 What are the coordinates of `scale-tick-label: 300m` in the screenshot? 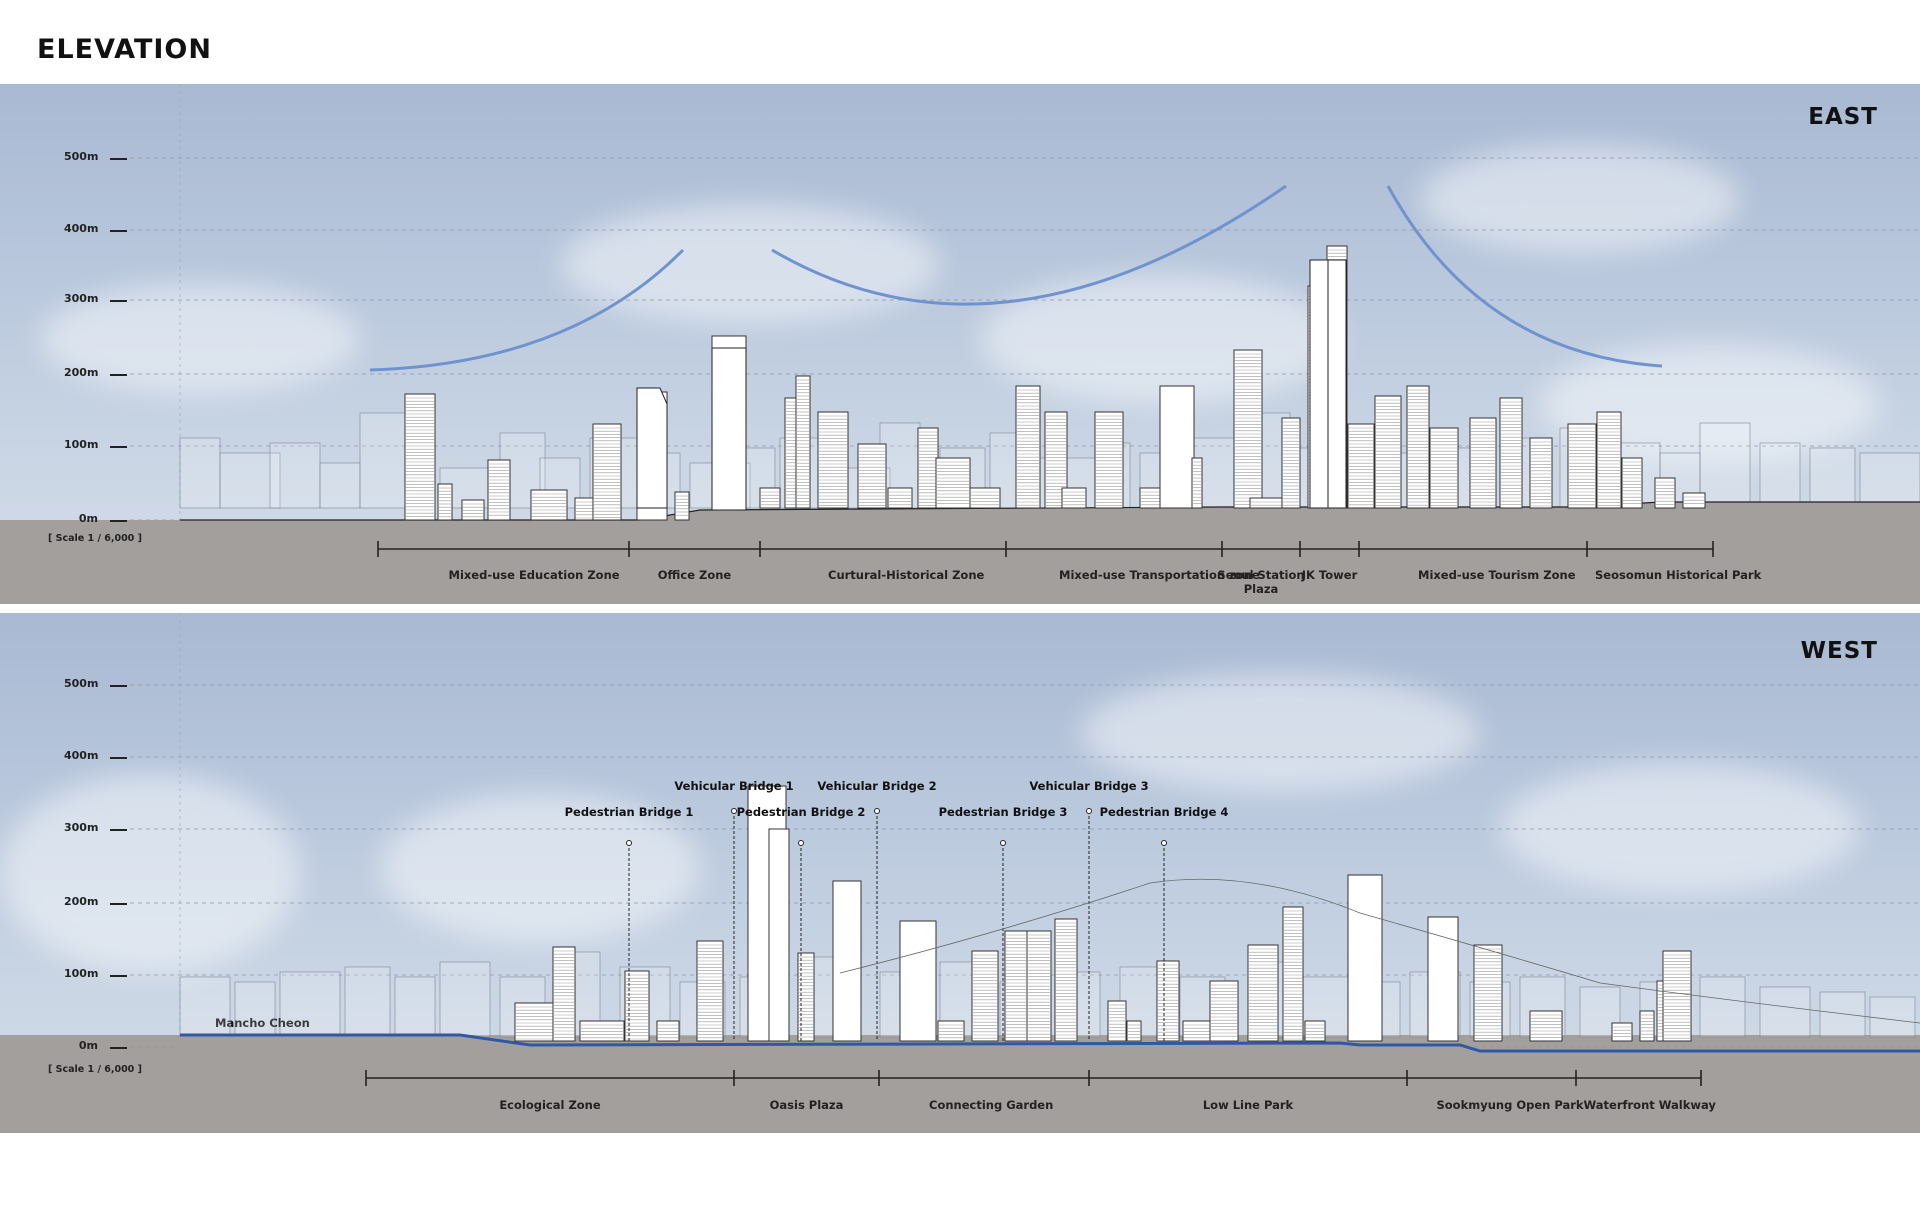 It's located at (81, 827).